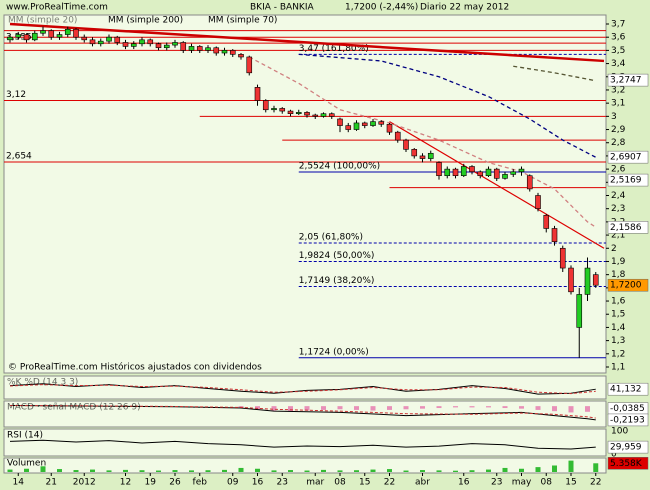 This screenshot has width=650, height=490. What do you see at coordinates (618, 302) in the screenshot?
I see `y-tick-label: 1,6` at bounding box center [618, 302].